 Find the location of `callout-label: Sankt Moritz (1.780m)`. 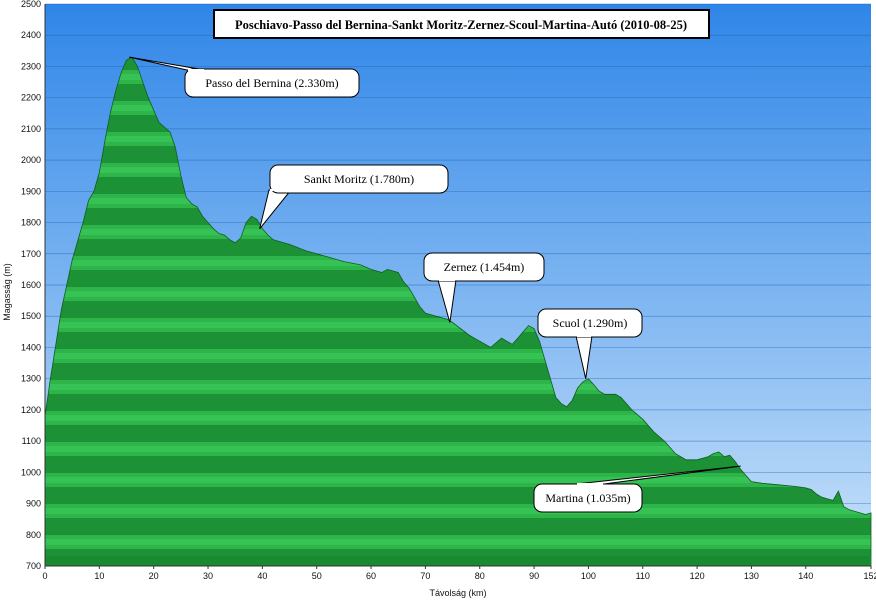

callout-label: Sankt Moritz (1.780m) is located at coordinates (359, 179).